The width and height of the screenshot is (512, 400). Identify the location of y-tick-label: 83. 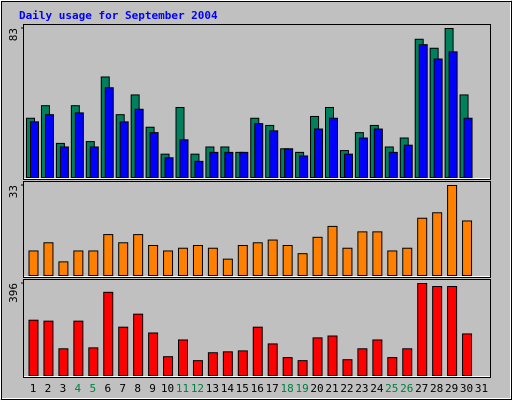
(13, 34).